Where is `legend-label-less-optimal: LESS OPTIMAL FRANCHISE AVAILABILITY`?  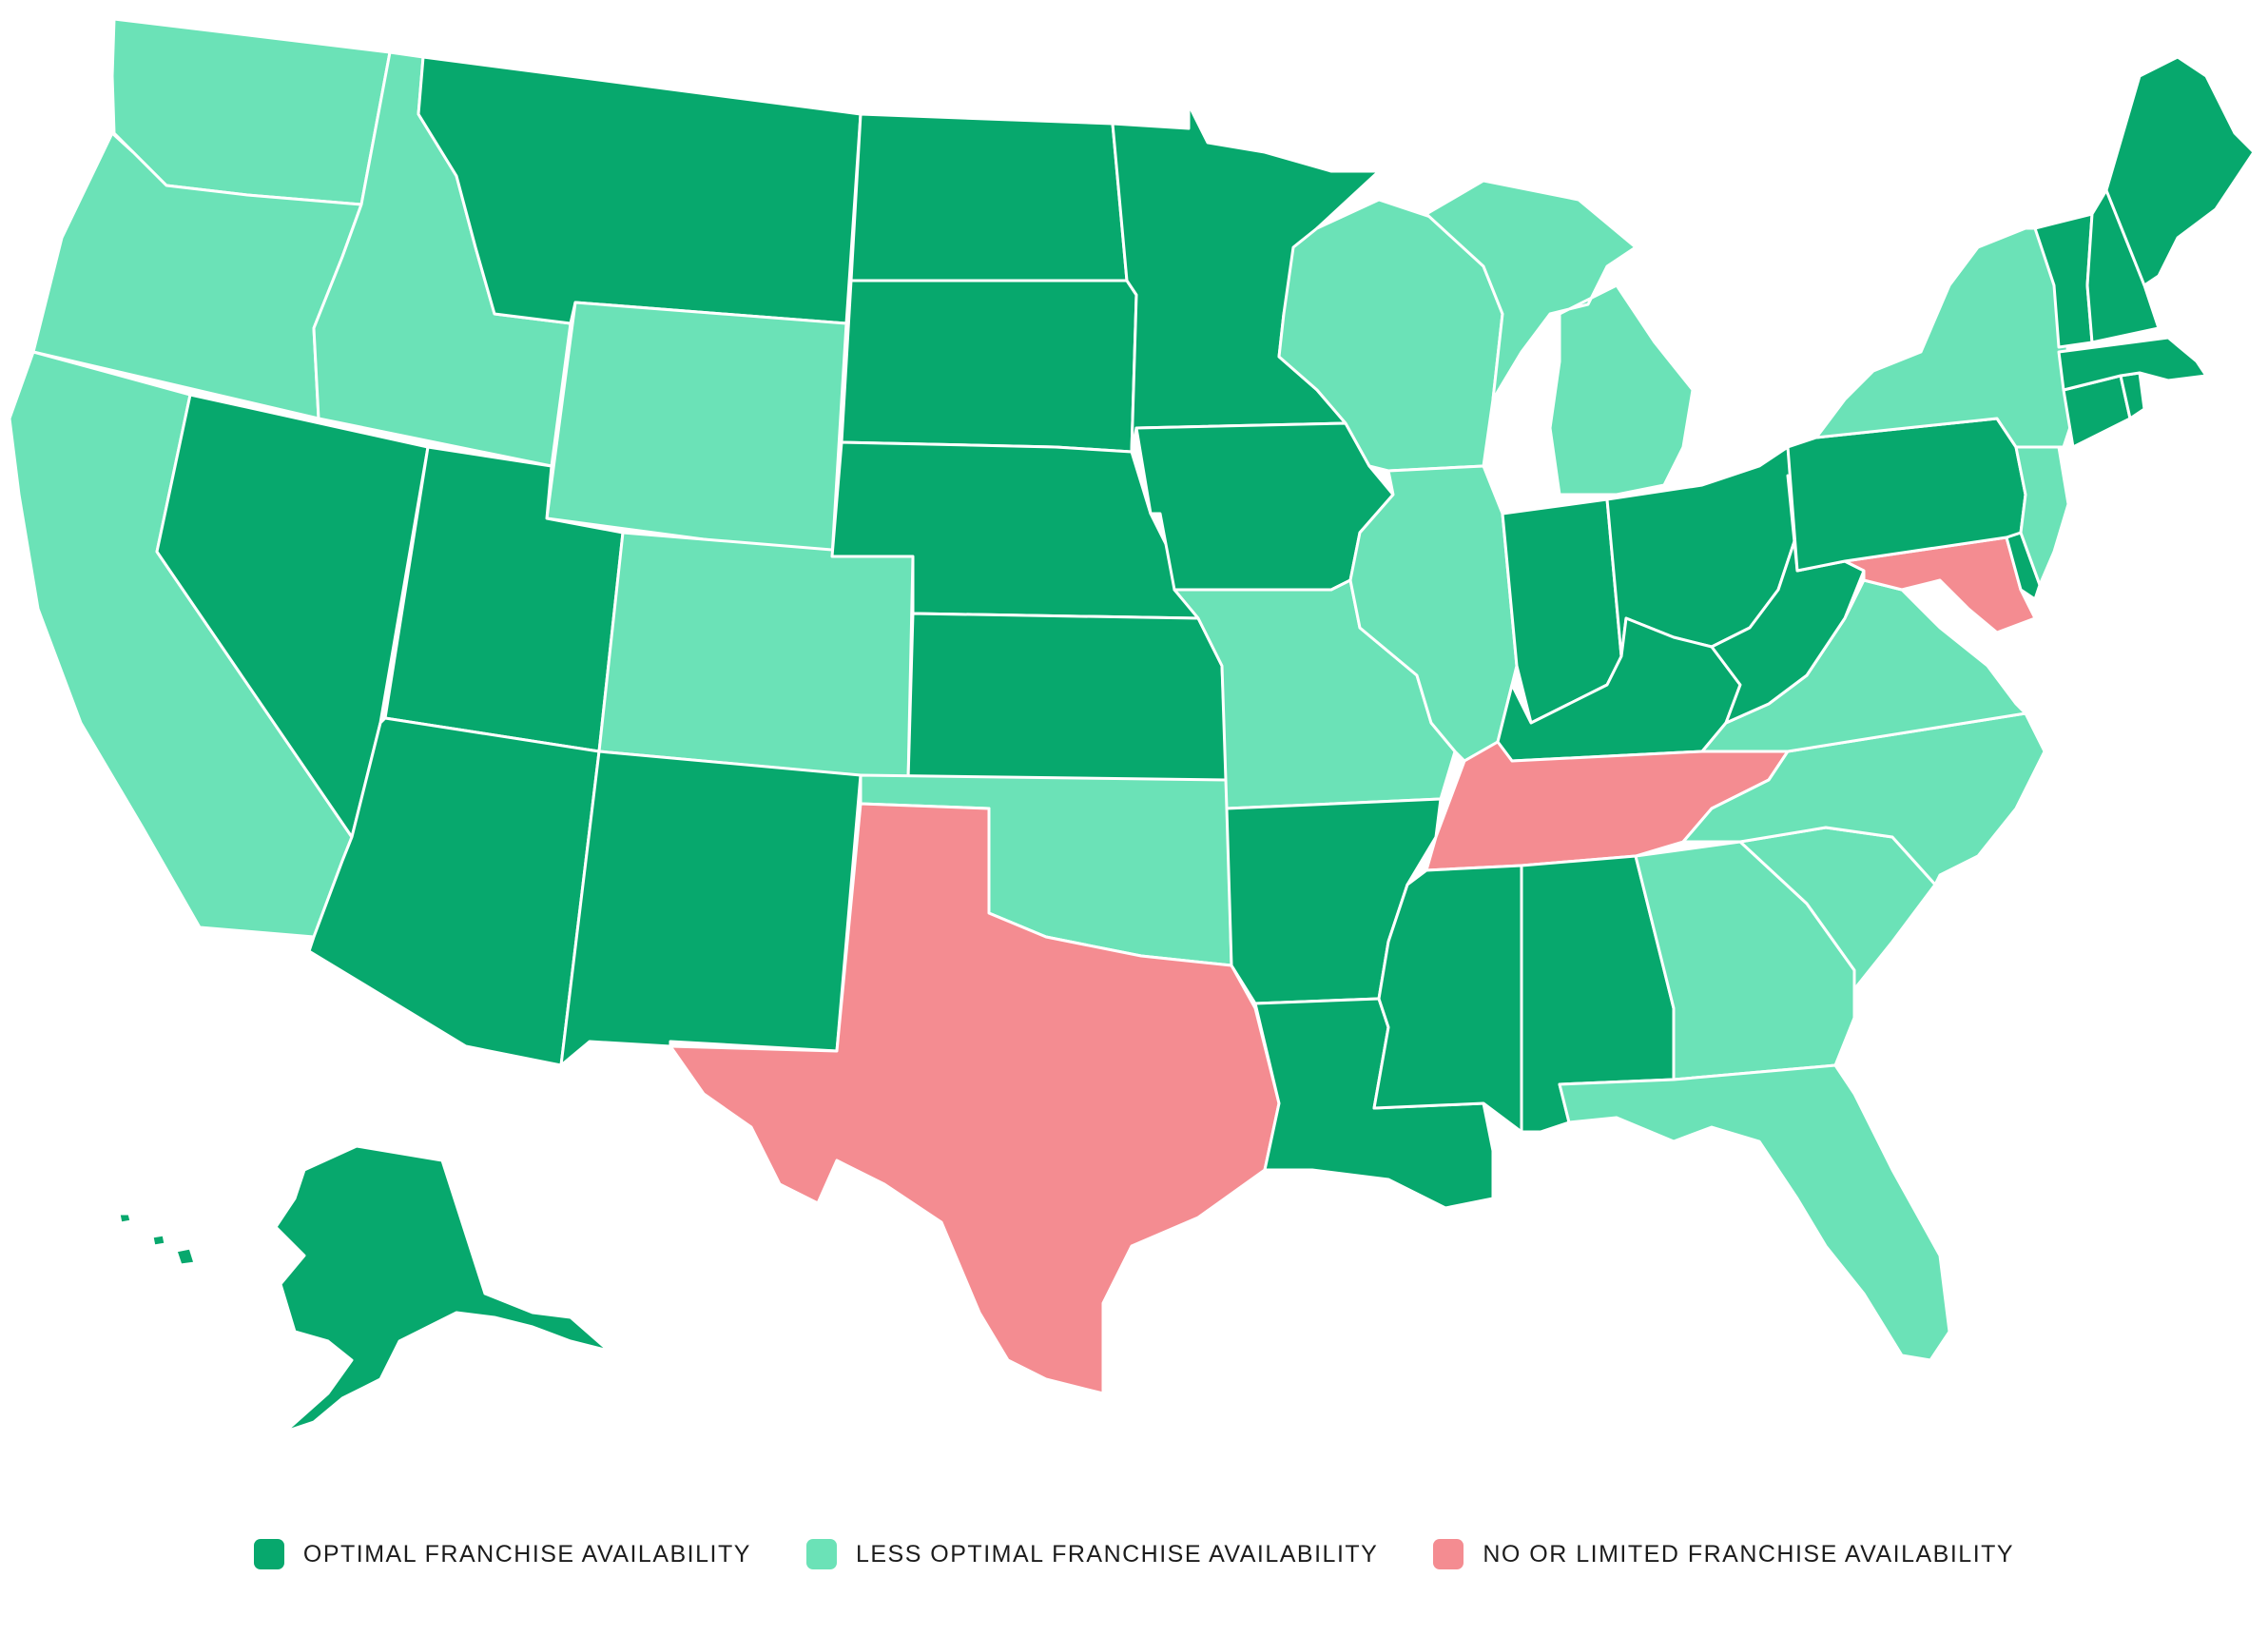
legend-label-less-optimal: LESS OPTIMAL FRANCHISE AVAILABILITY is located at coordinates (1117, 1554).